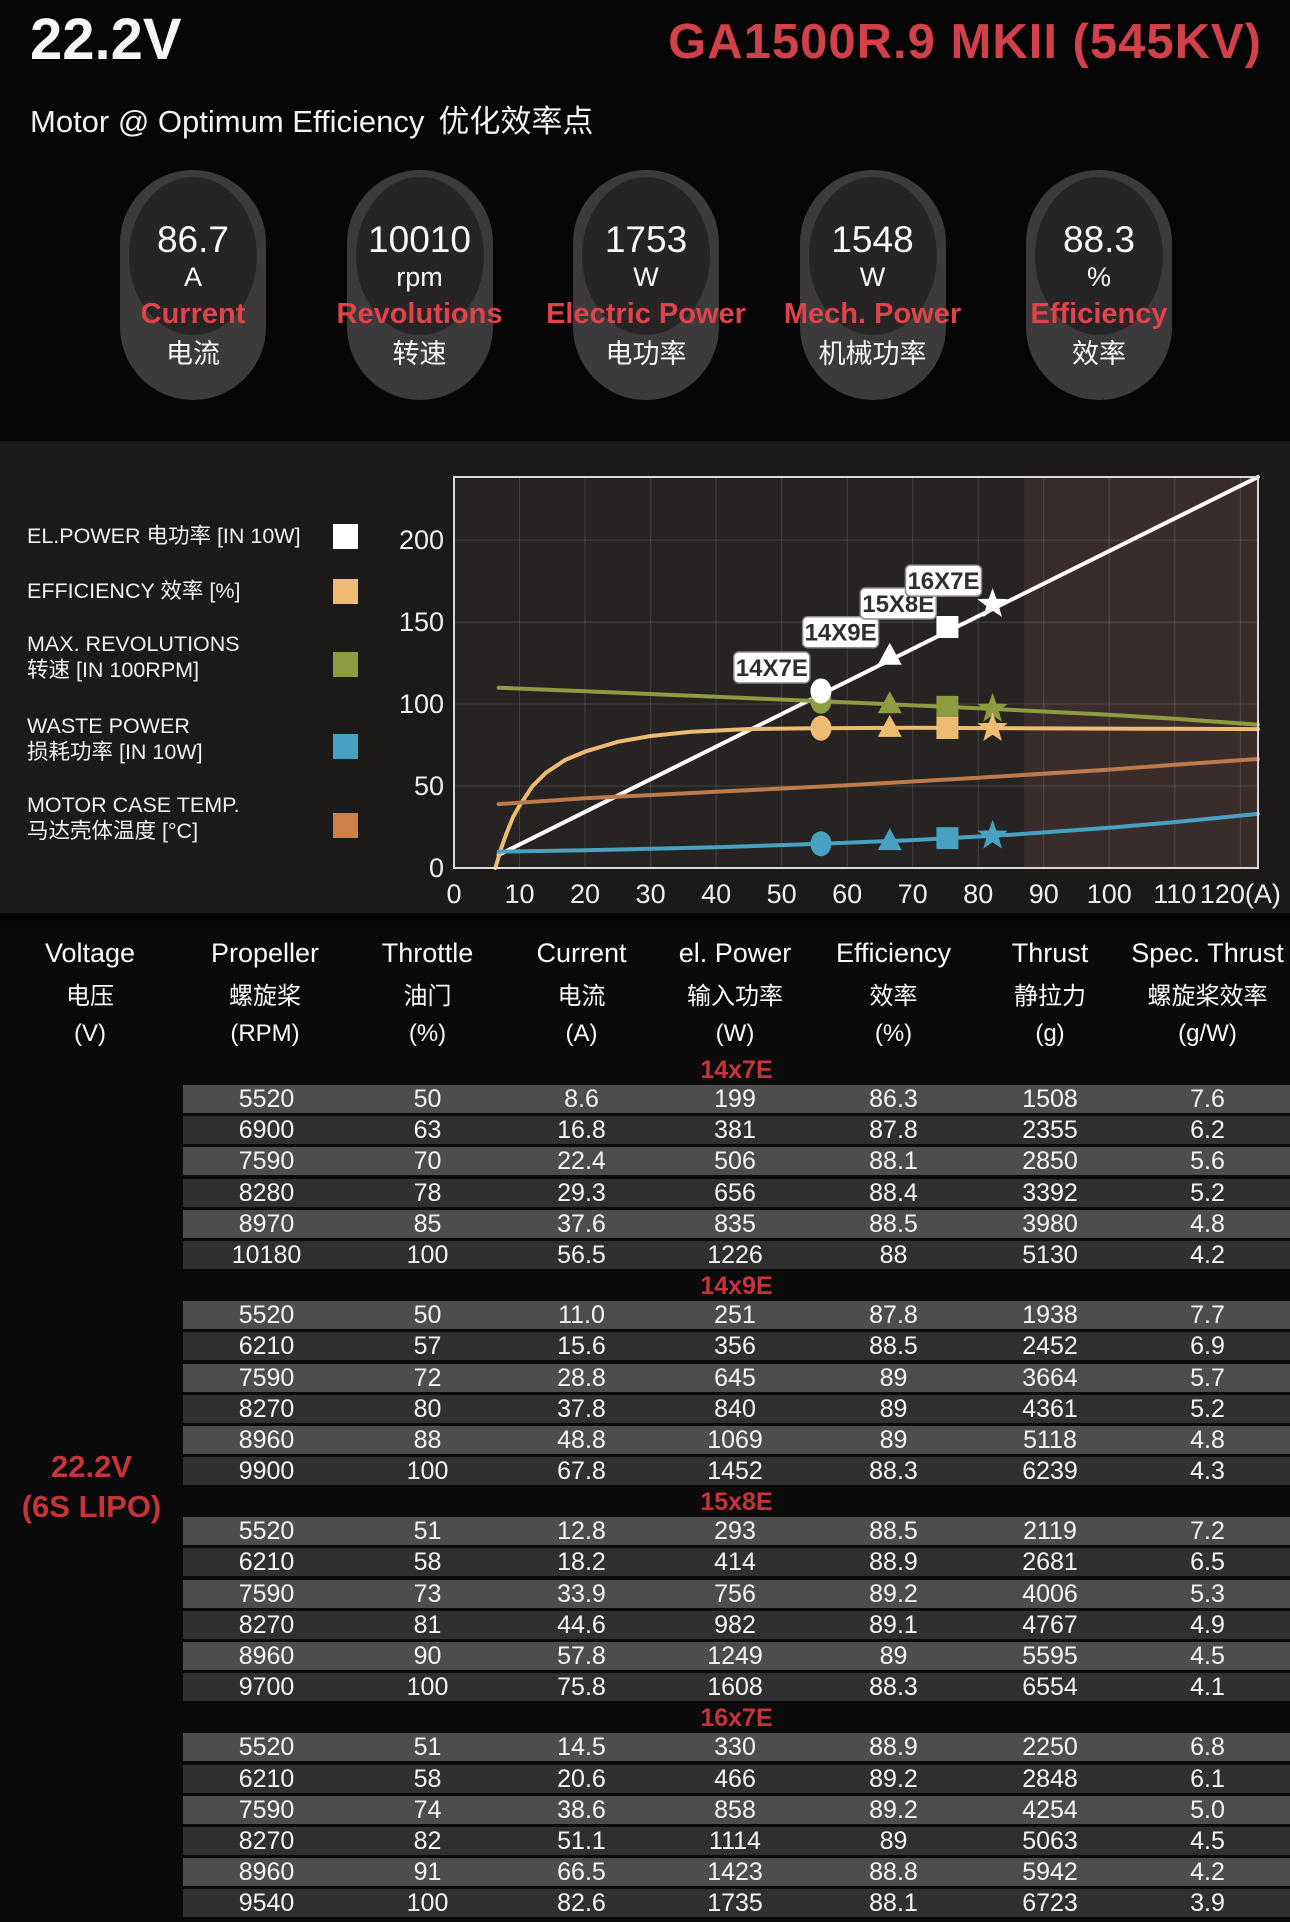 The image size is (1290, 1922). What do you see at coordinates (581, 1747) in the screenshot?
I see `table-cell: 14.5` at bounding box center [581, 1747].